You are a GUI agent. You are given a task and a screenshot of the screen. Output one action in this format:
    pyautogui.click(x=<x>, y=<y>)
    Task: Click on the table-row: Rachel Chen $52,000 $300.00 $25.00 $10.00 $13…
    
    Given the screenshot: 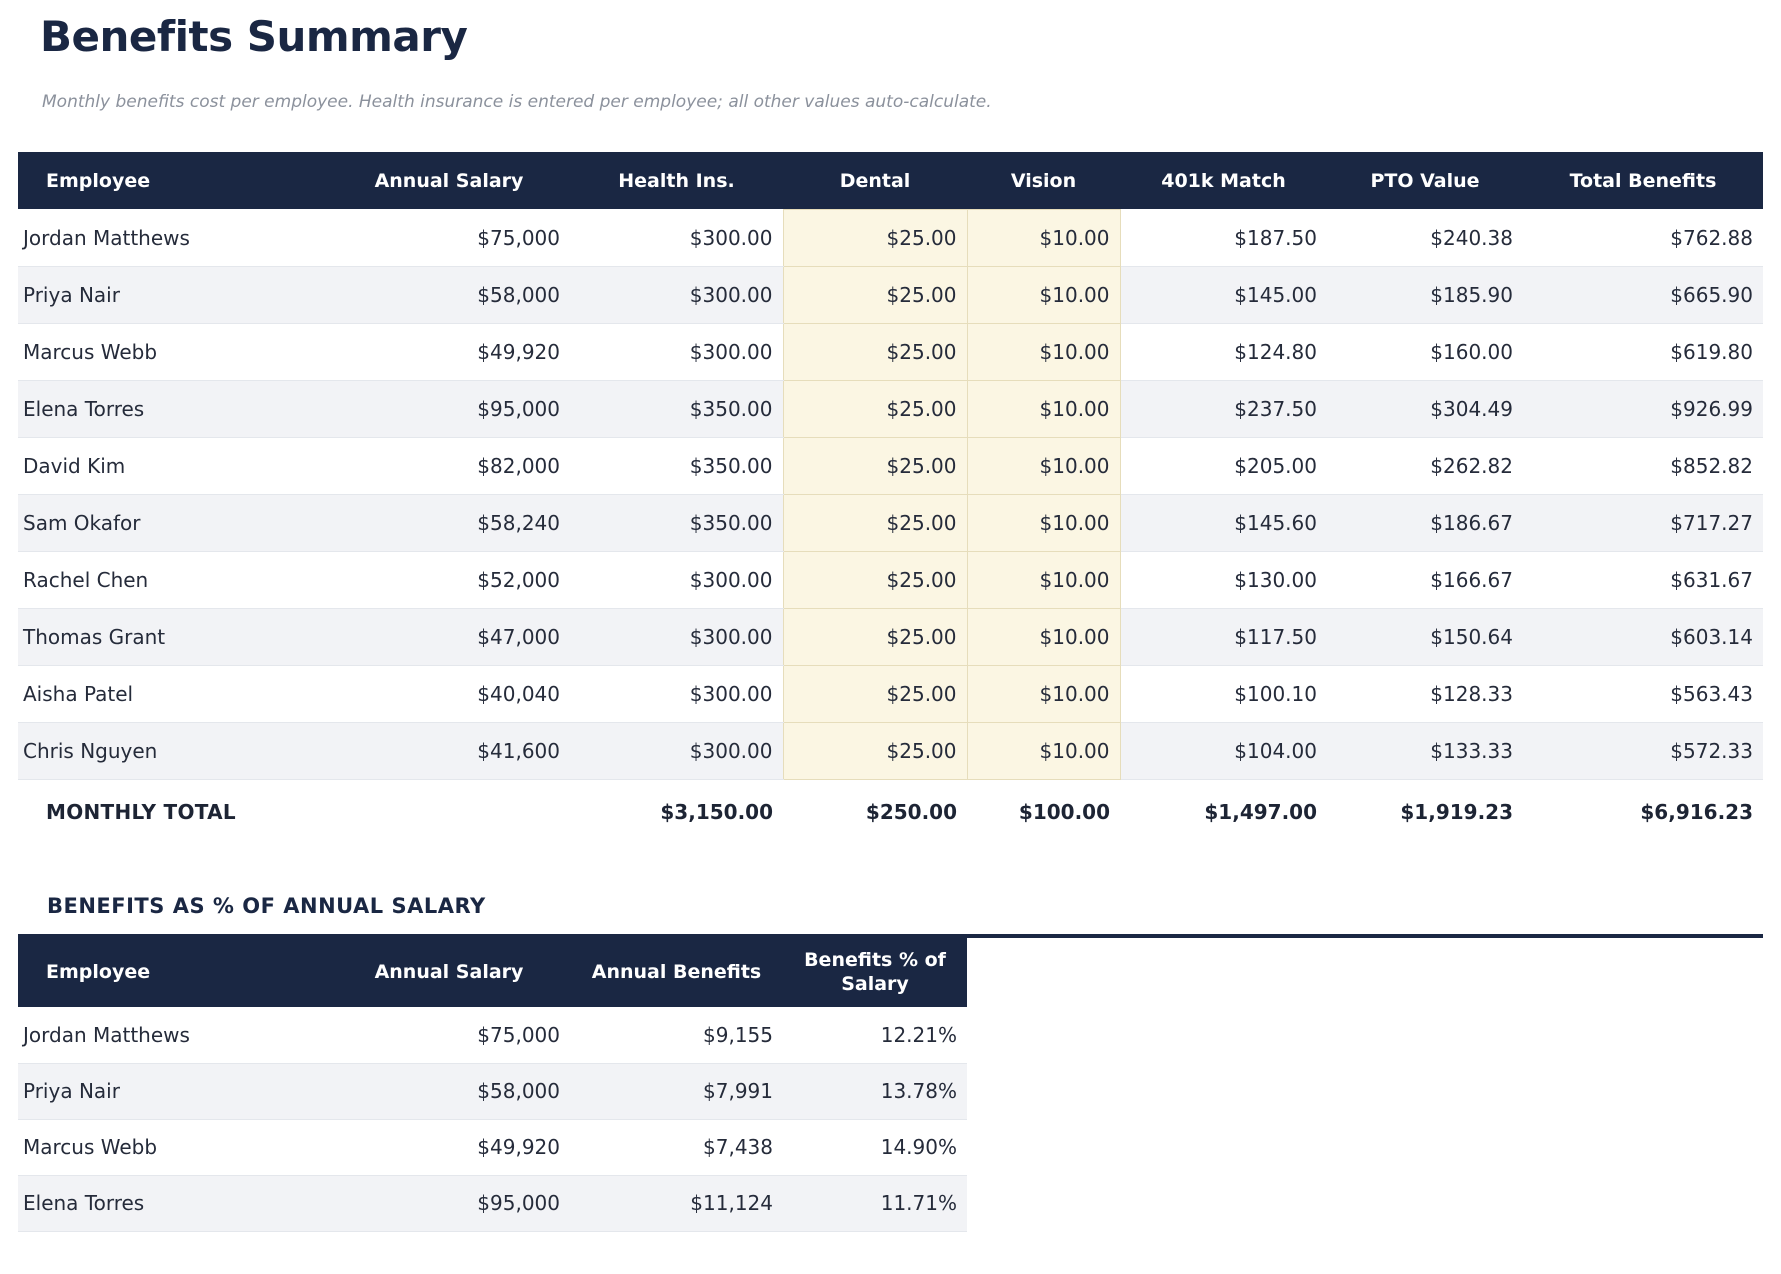 What is the action you would take?
    pyautogui.click(x=890, y=579)
    